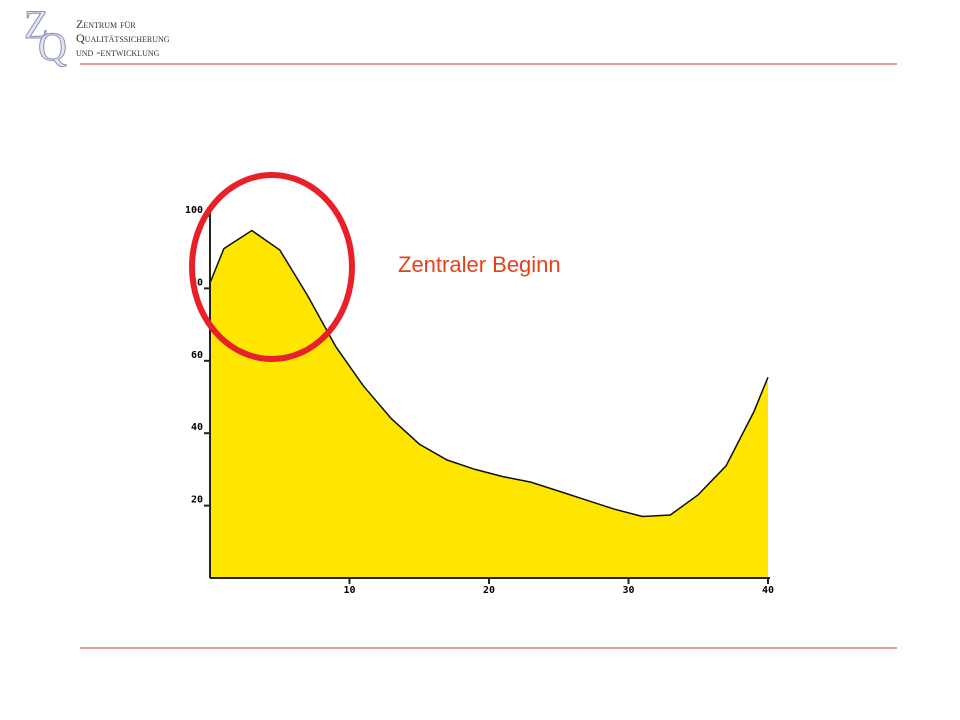 Image resolution: width=960 pixels, height=720 pixels. What do you see at coordinates (272, 267) in the screenshot?
I see `highlight-circle` at bounding box center [272, 267].